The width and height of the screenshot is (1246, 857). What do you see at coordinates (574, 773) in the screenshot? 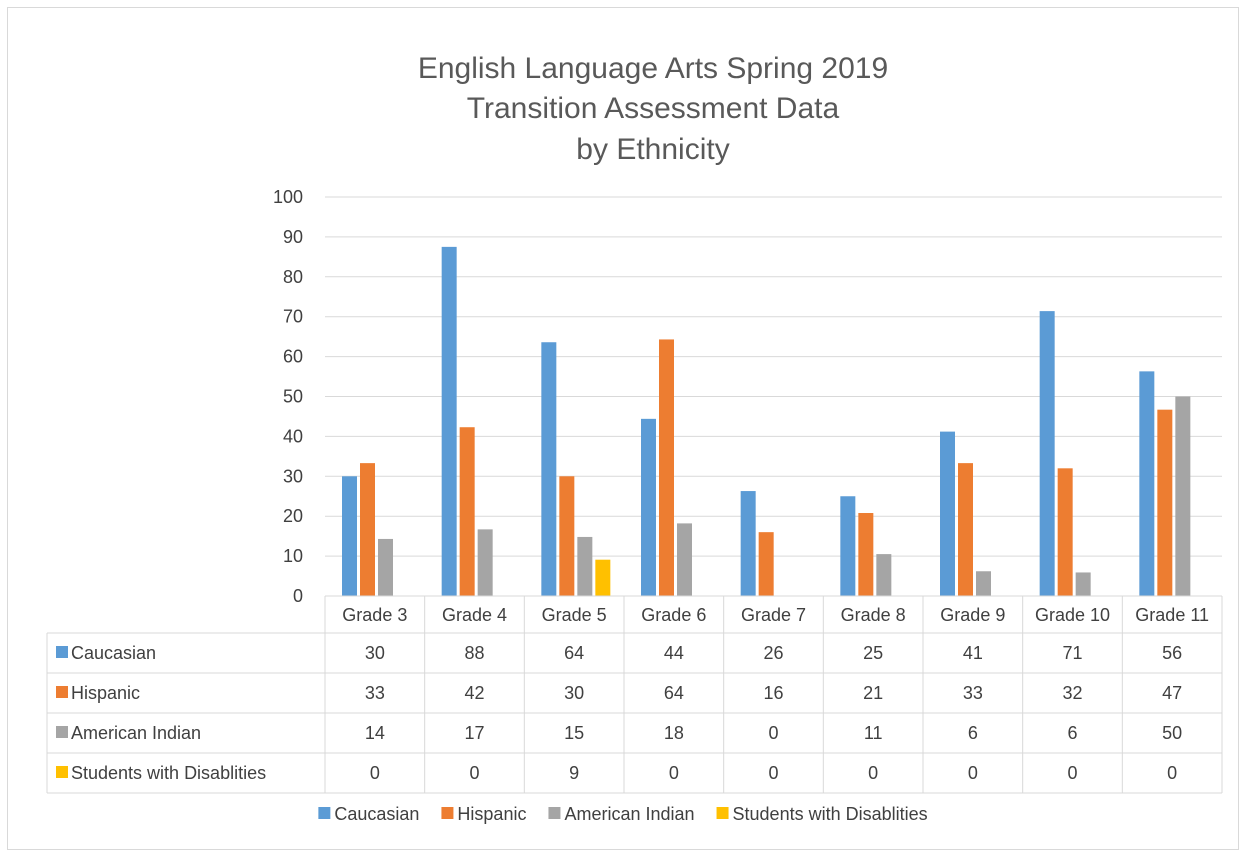
I see `data-label: 9` at bounding box center [574, 773].